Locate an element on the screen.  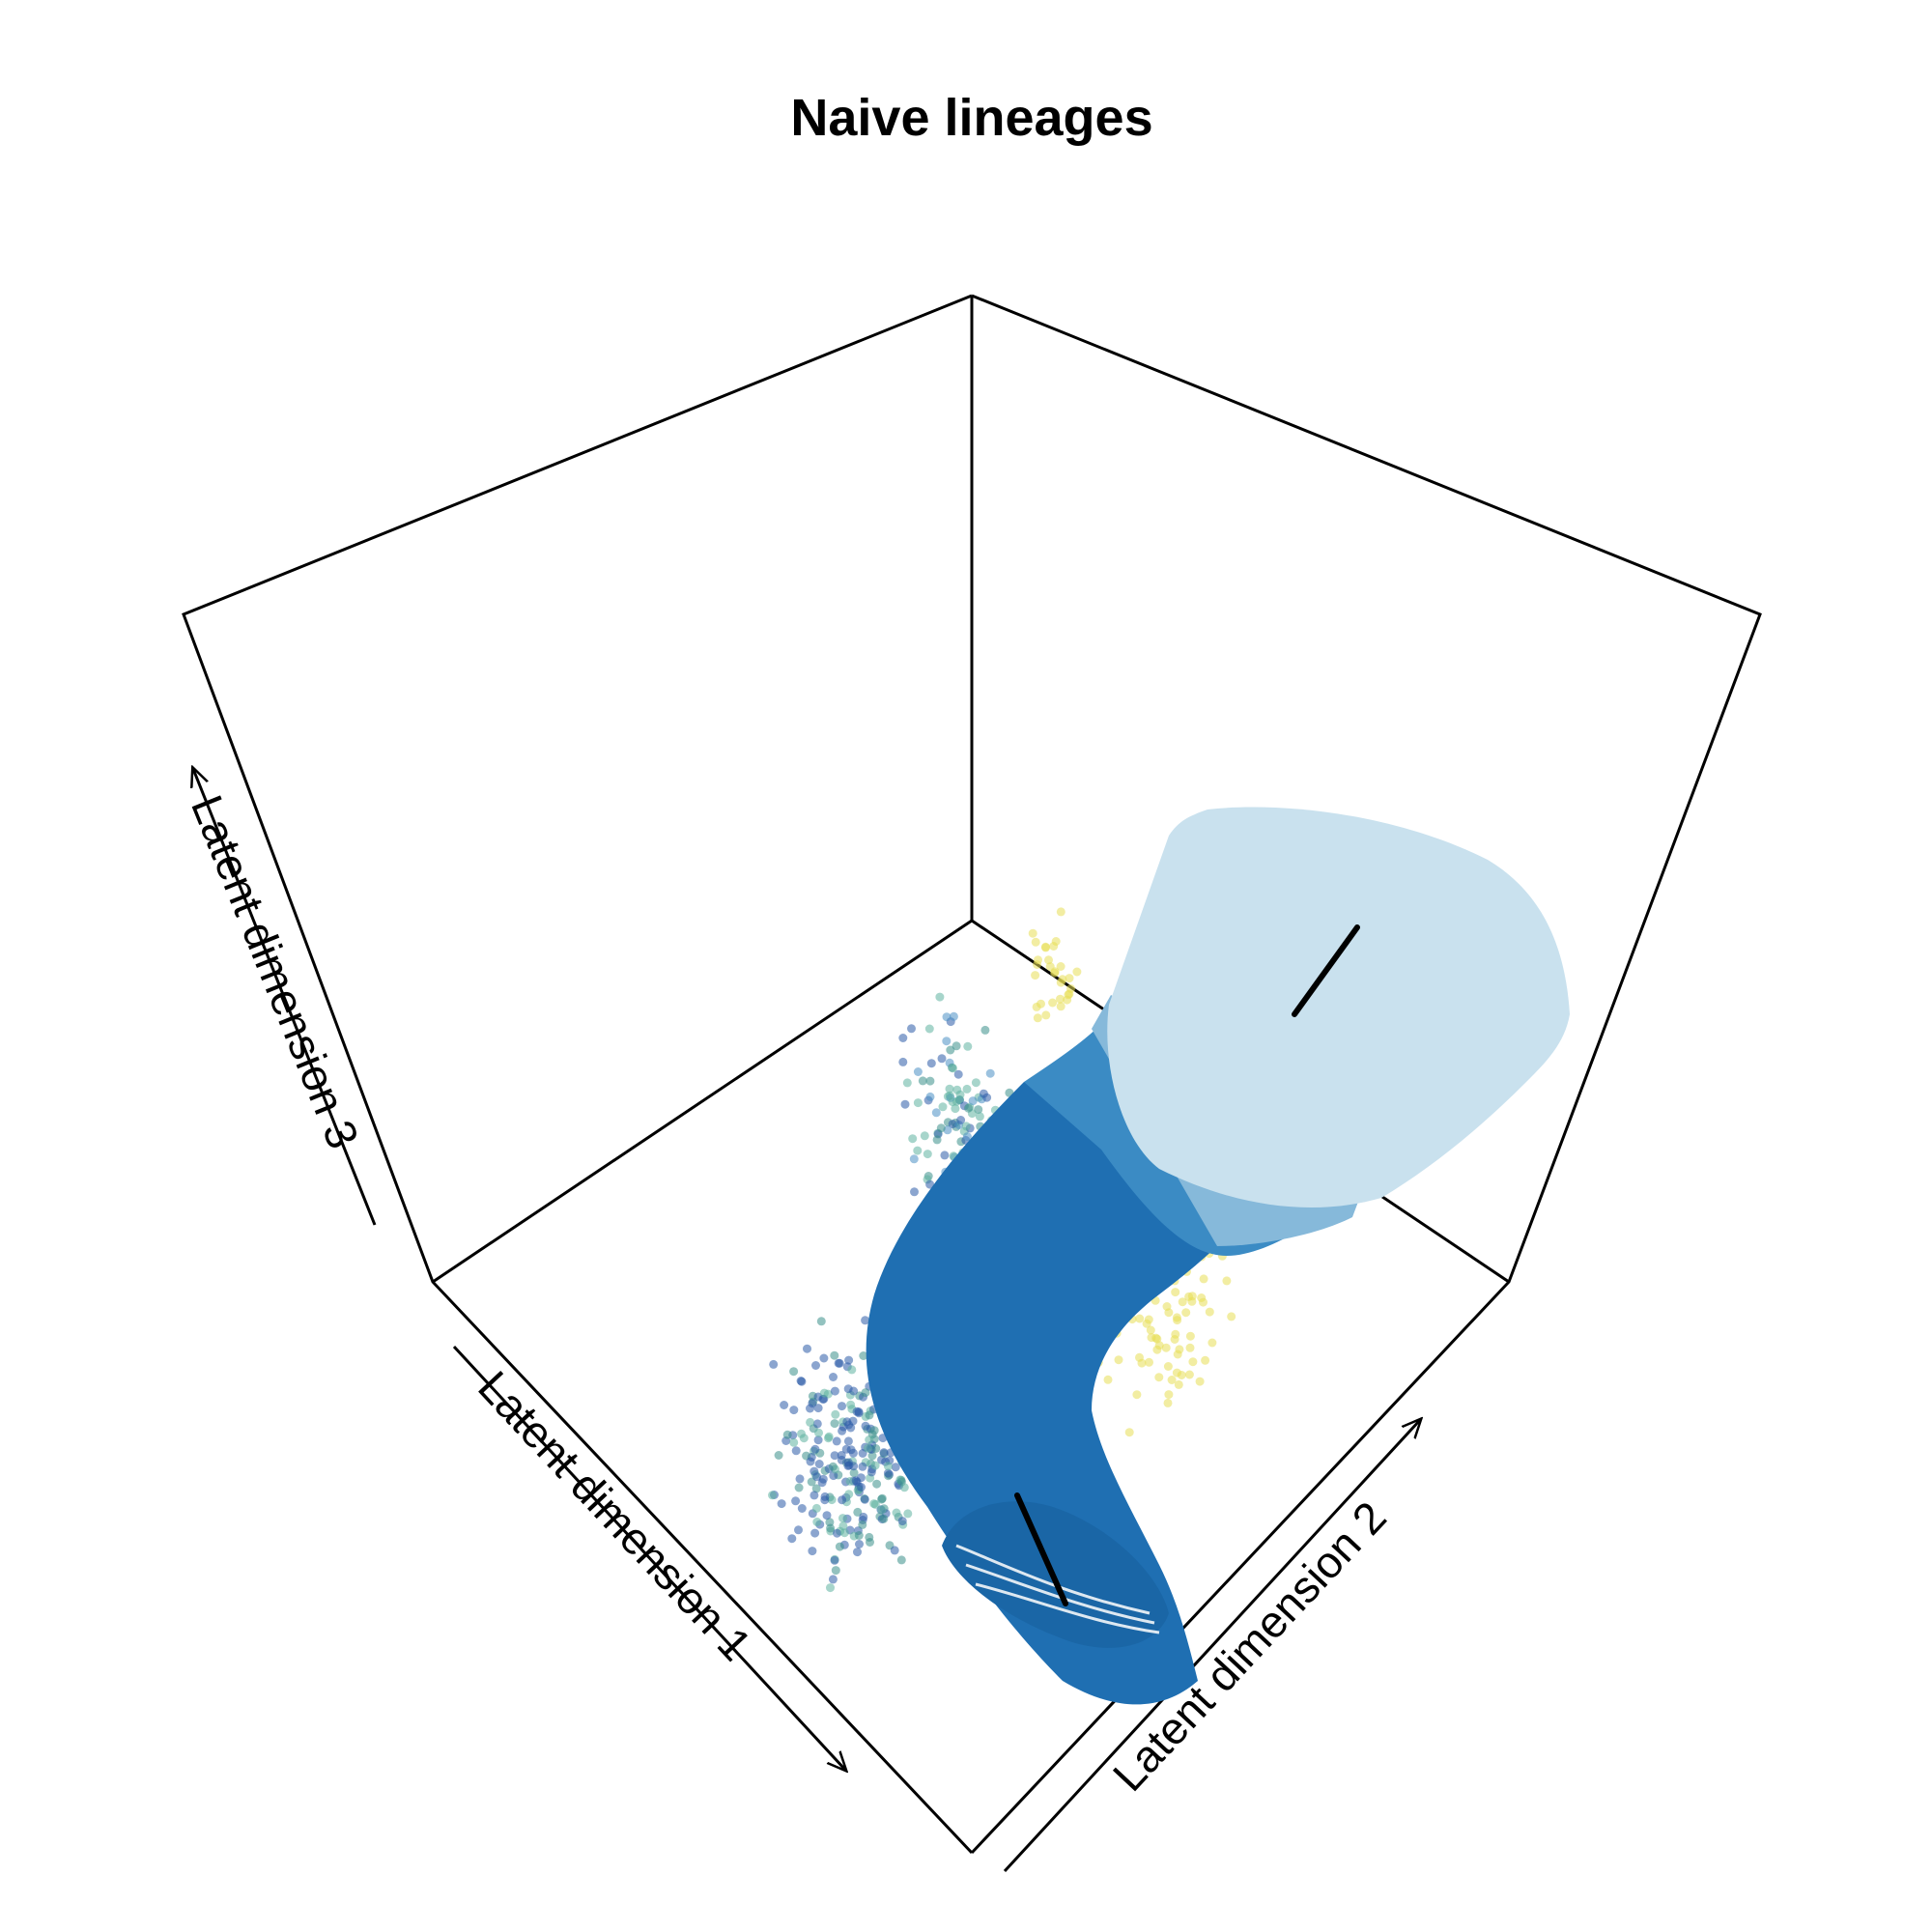
axis-label-dim1: Latent dimension 1 is located at coordinates (615, 1515).